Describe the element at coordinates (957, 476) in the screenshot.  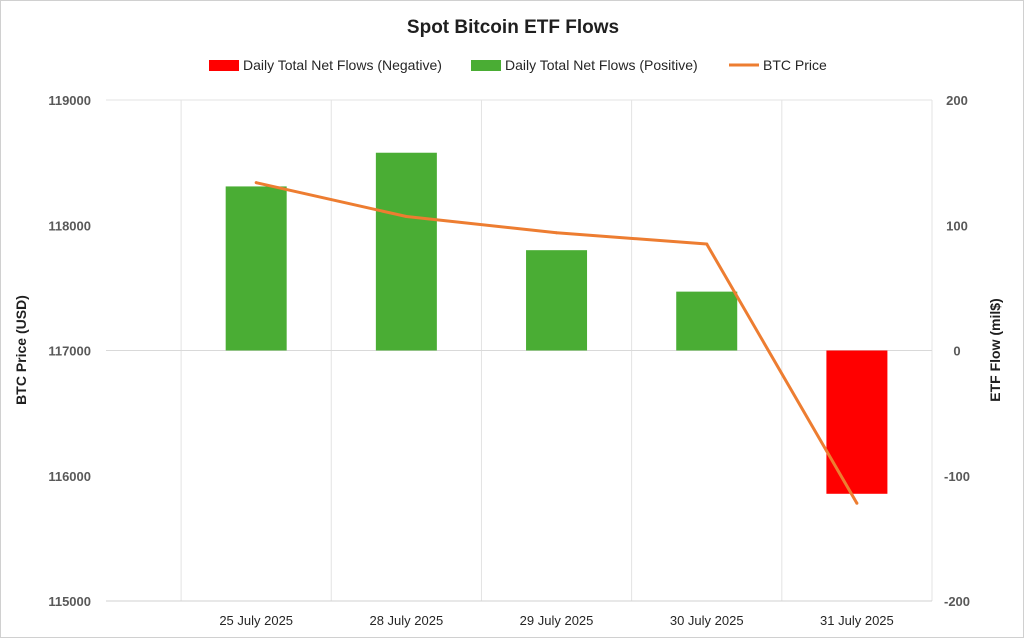
I see `y2-tick-label: -100` at that location.